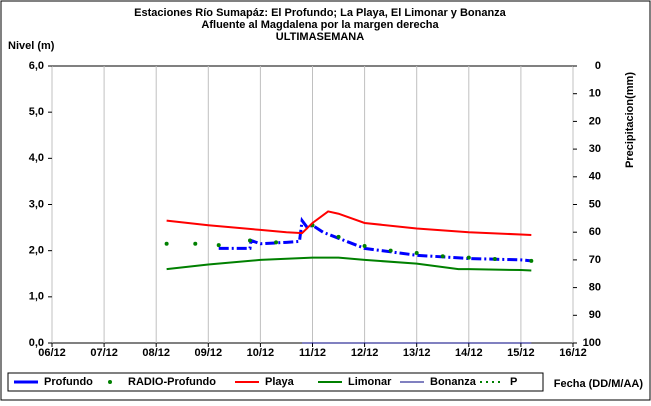 This screenshot has height=406, width=651. Describe the element at coordinates (68, 382) in the screenshot. I see `legend-label: Profundo` at that location.